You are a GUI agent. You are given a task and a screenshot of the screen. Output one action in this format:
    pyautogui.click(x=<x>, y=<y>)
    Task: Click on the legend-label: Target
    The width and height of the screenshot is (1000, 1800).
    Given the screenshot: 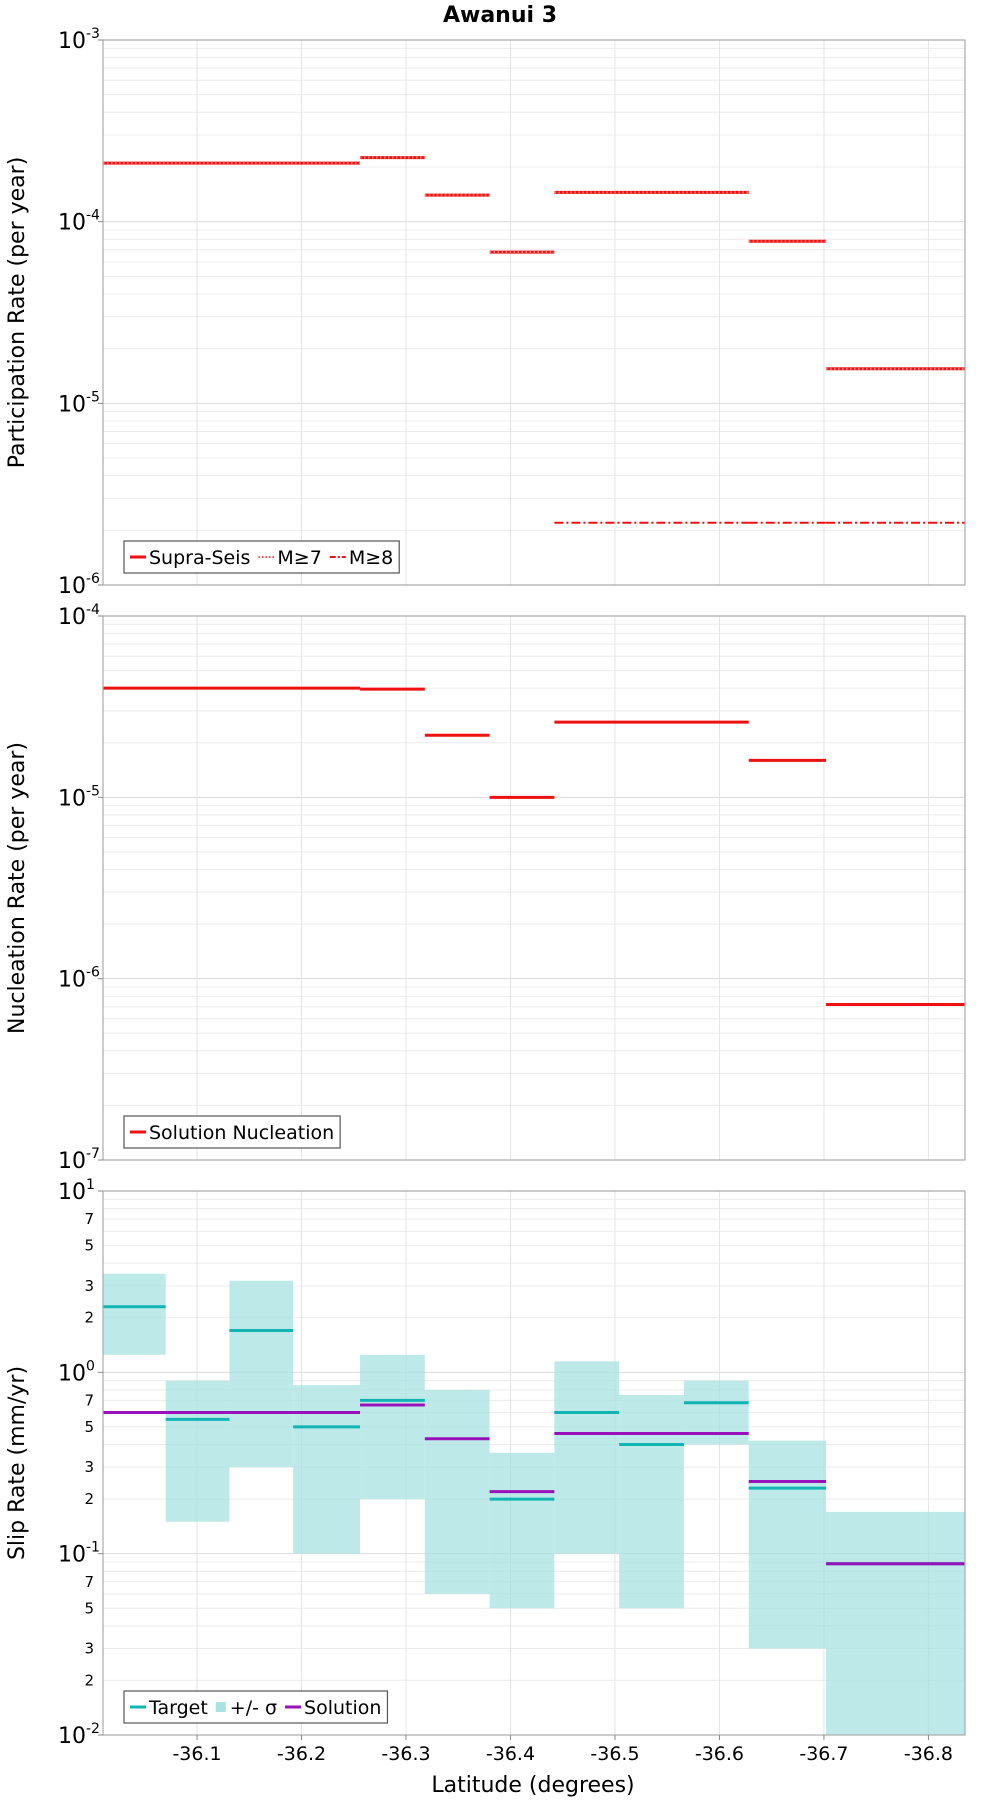 What is the action you would take?
    pyautogui.click(x=178, y=1708)
    